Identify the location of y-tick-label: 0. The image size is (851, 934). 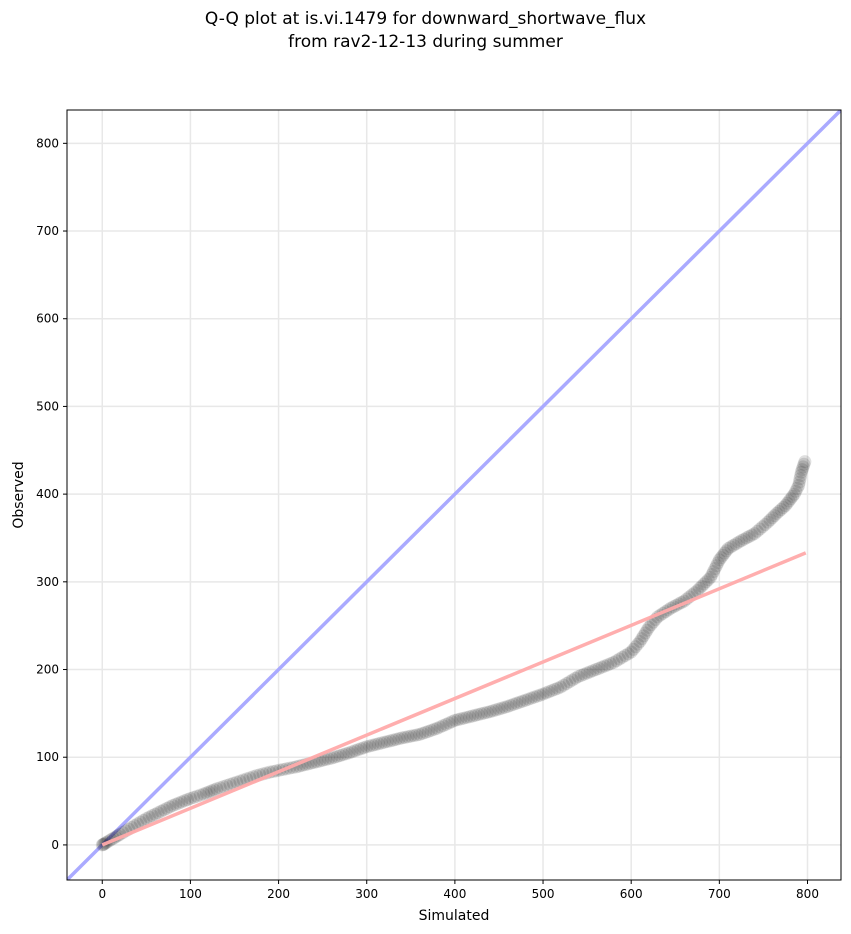
(55, 845).